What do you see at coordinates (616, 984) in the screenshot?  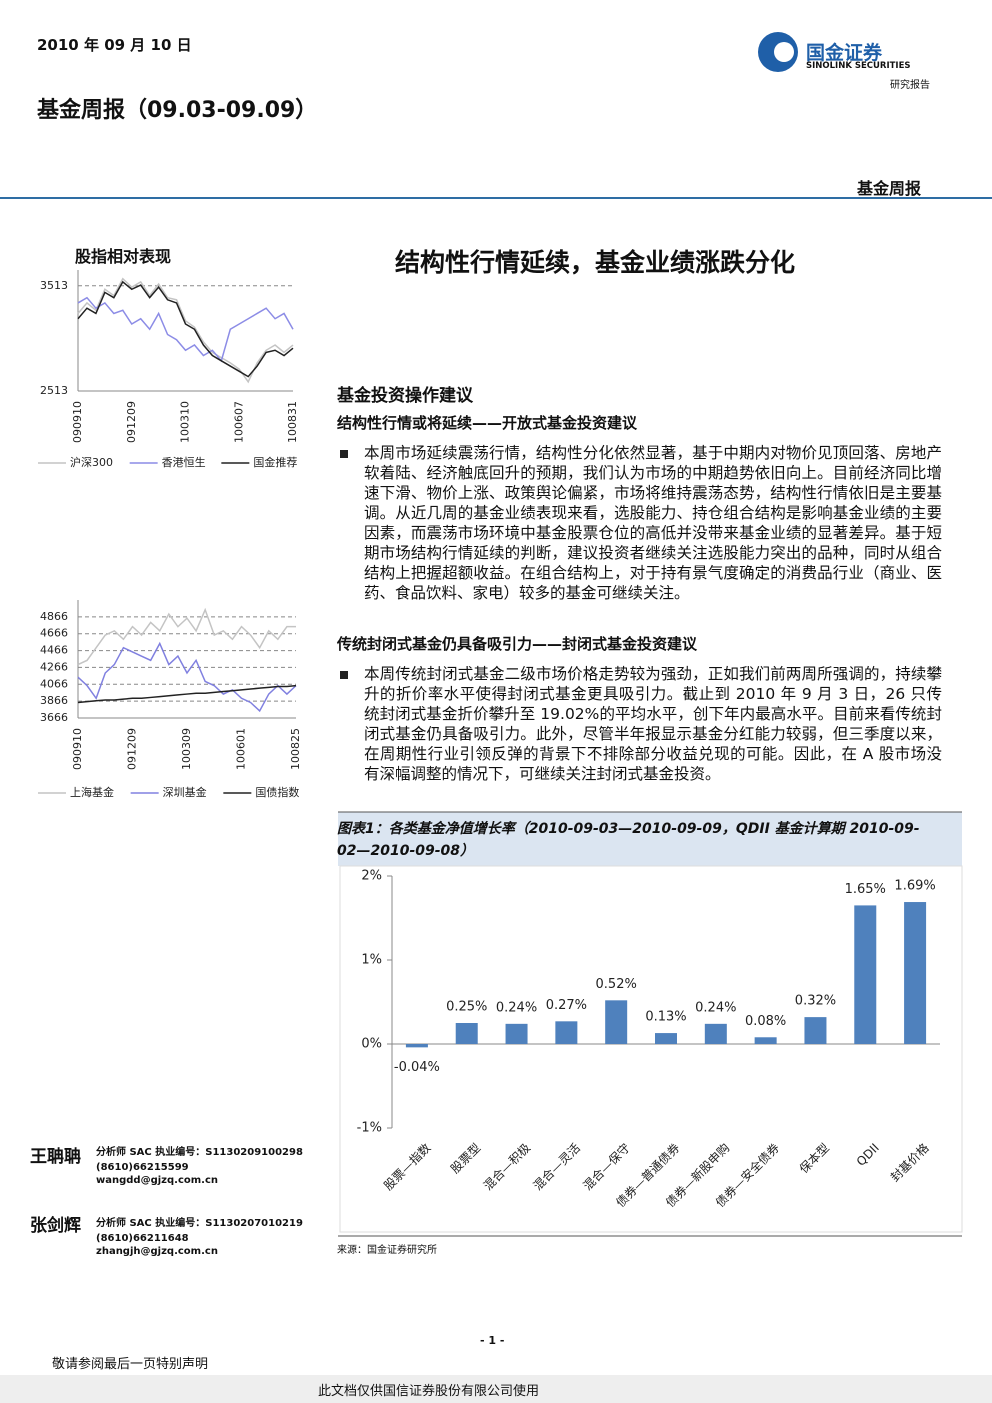 I see `value-label: 0.52%` at bounding box center [616, 984].